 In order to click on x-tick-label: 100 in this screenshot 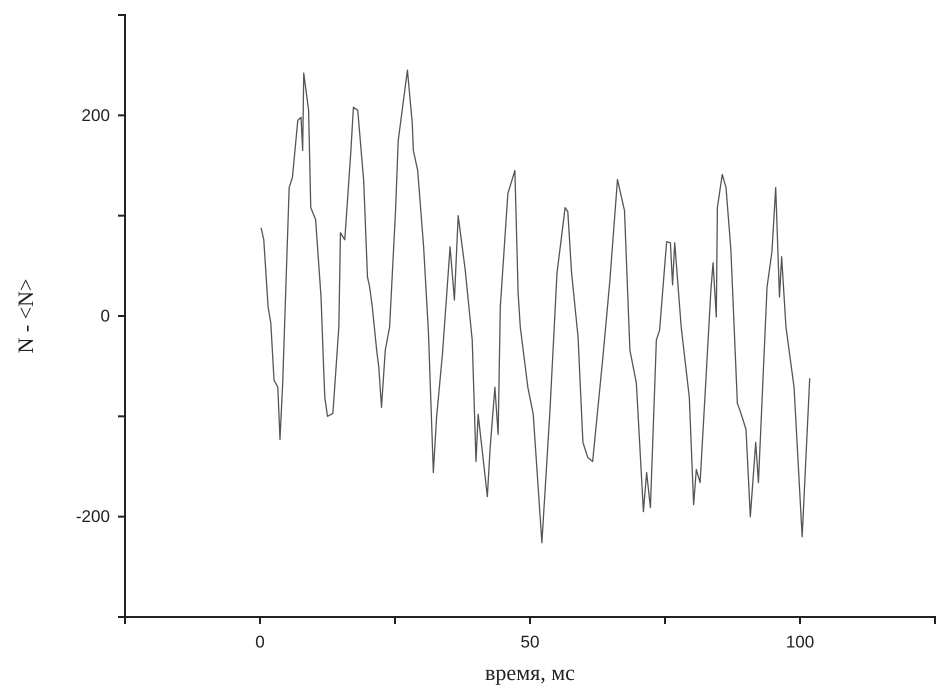, I will do `click(800, 642)`.